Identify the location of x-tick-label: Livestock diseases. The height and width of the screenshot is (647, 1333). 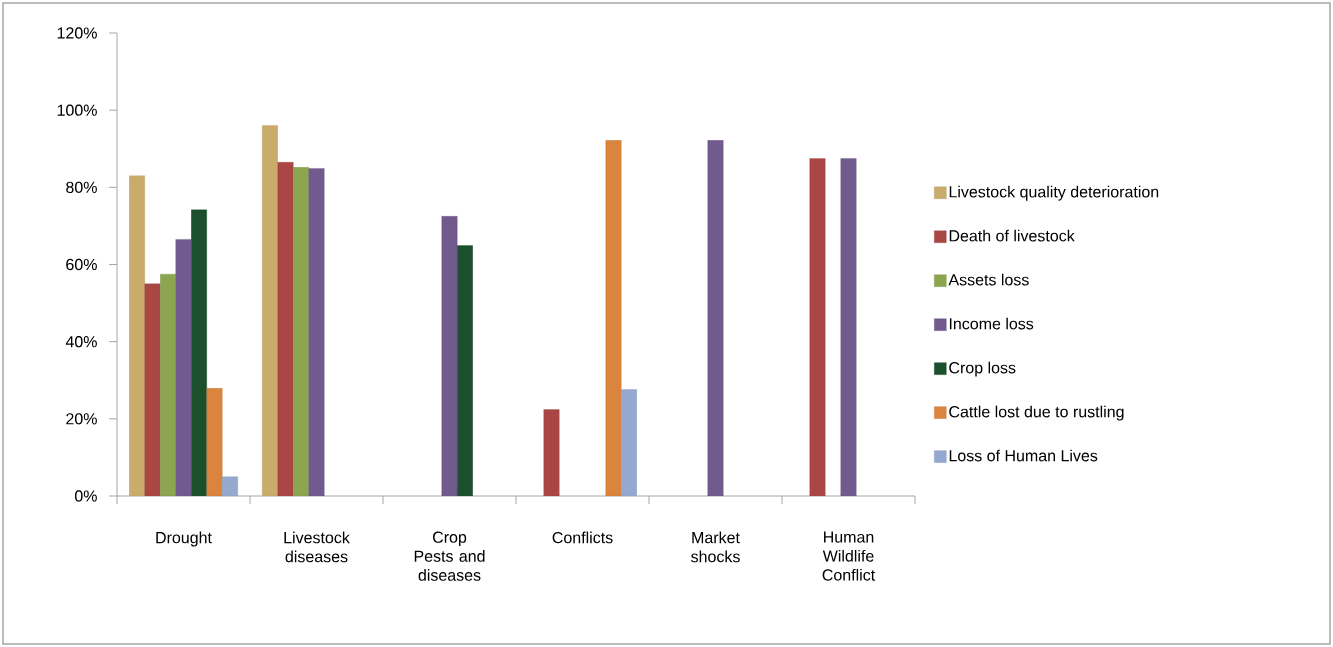
(317, 547).